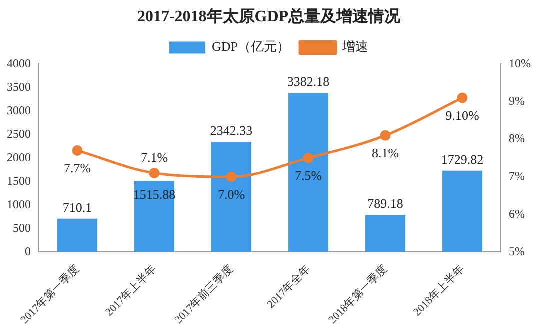 This screenshot has height=334, width=540. What do you see at coordinates (154, 158) in the screenshot?
I see `data-label: 7.1%` at bounding box center [154, 158].